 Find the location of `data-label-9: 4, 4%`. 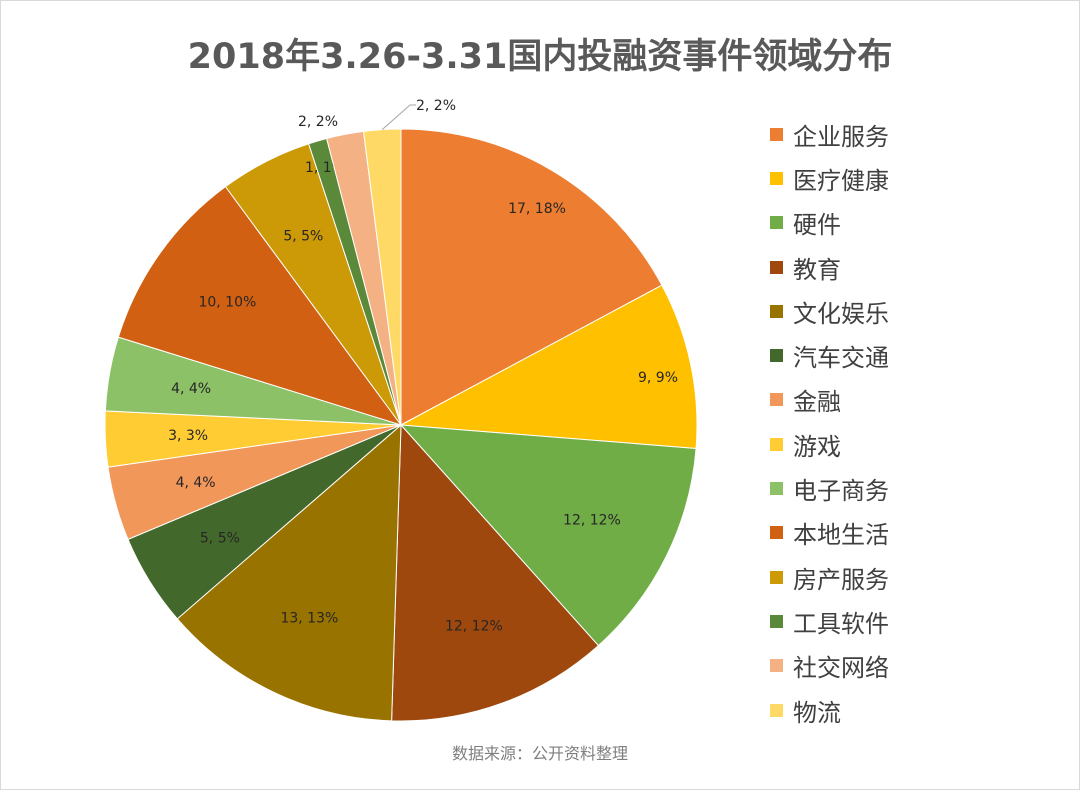

data-label-9: 4, 4% is located at coordinates (191, 389).